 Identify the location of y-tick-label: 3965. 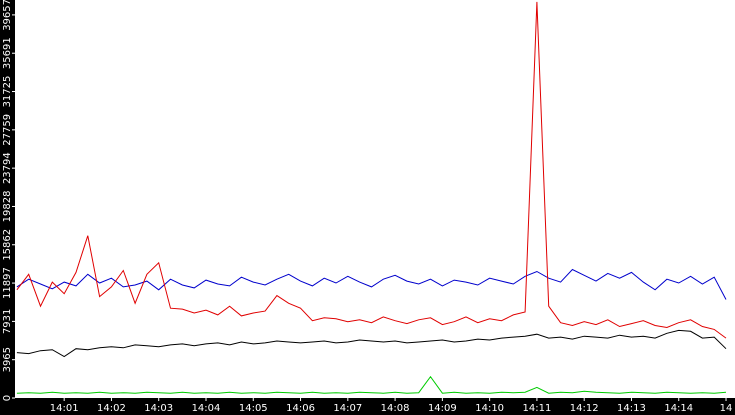
(7, 359).